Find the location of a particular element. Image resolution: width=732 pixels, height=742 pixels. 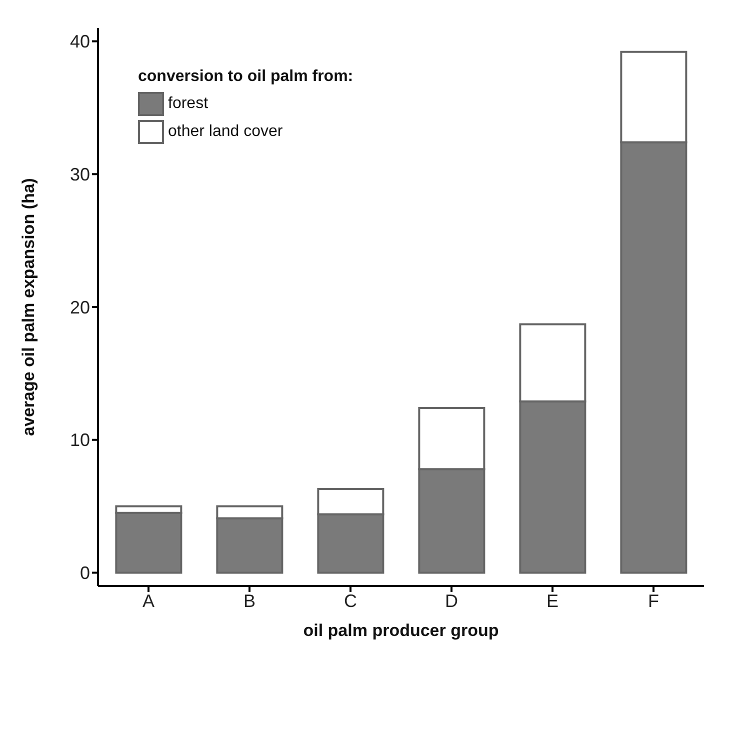

x-tick-label: A is located at coordinates (148, 600).